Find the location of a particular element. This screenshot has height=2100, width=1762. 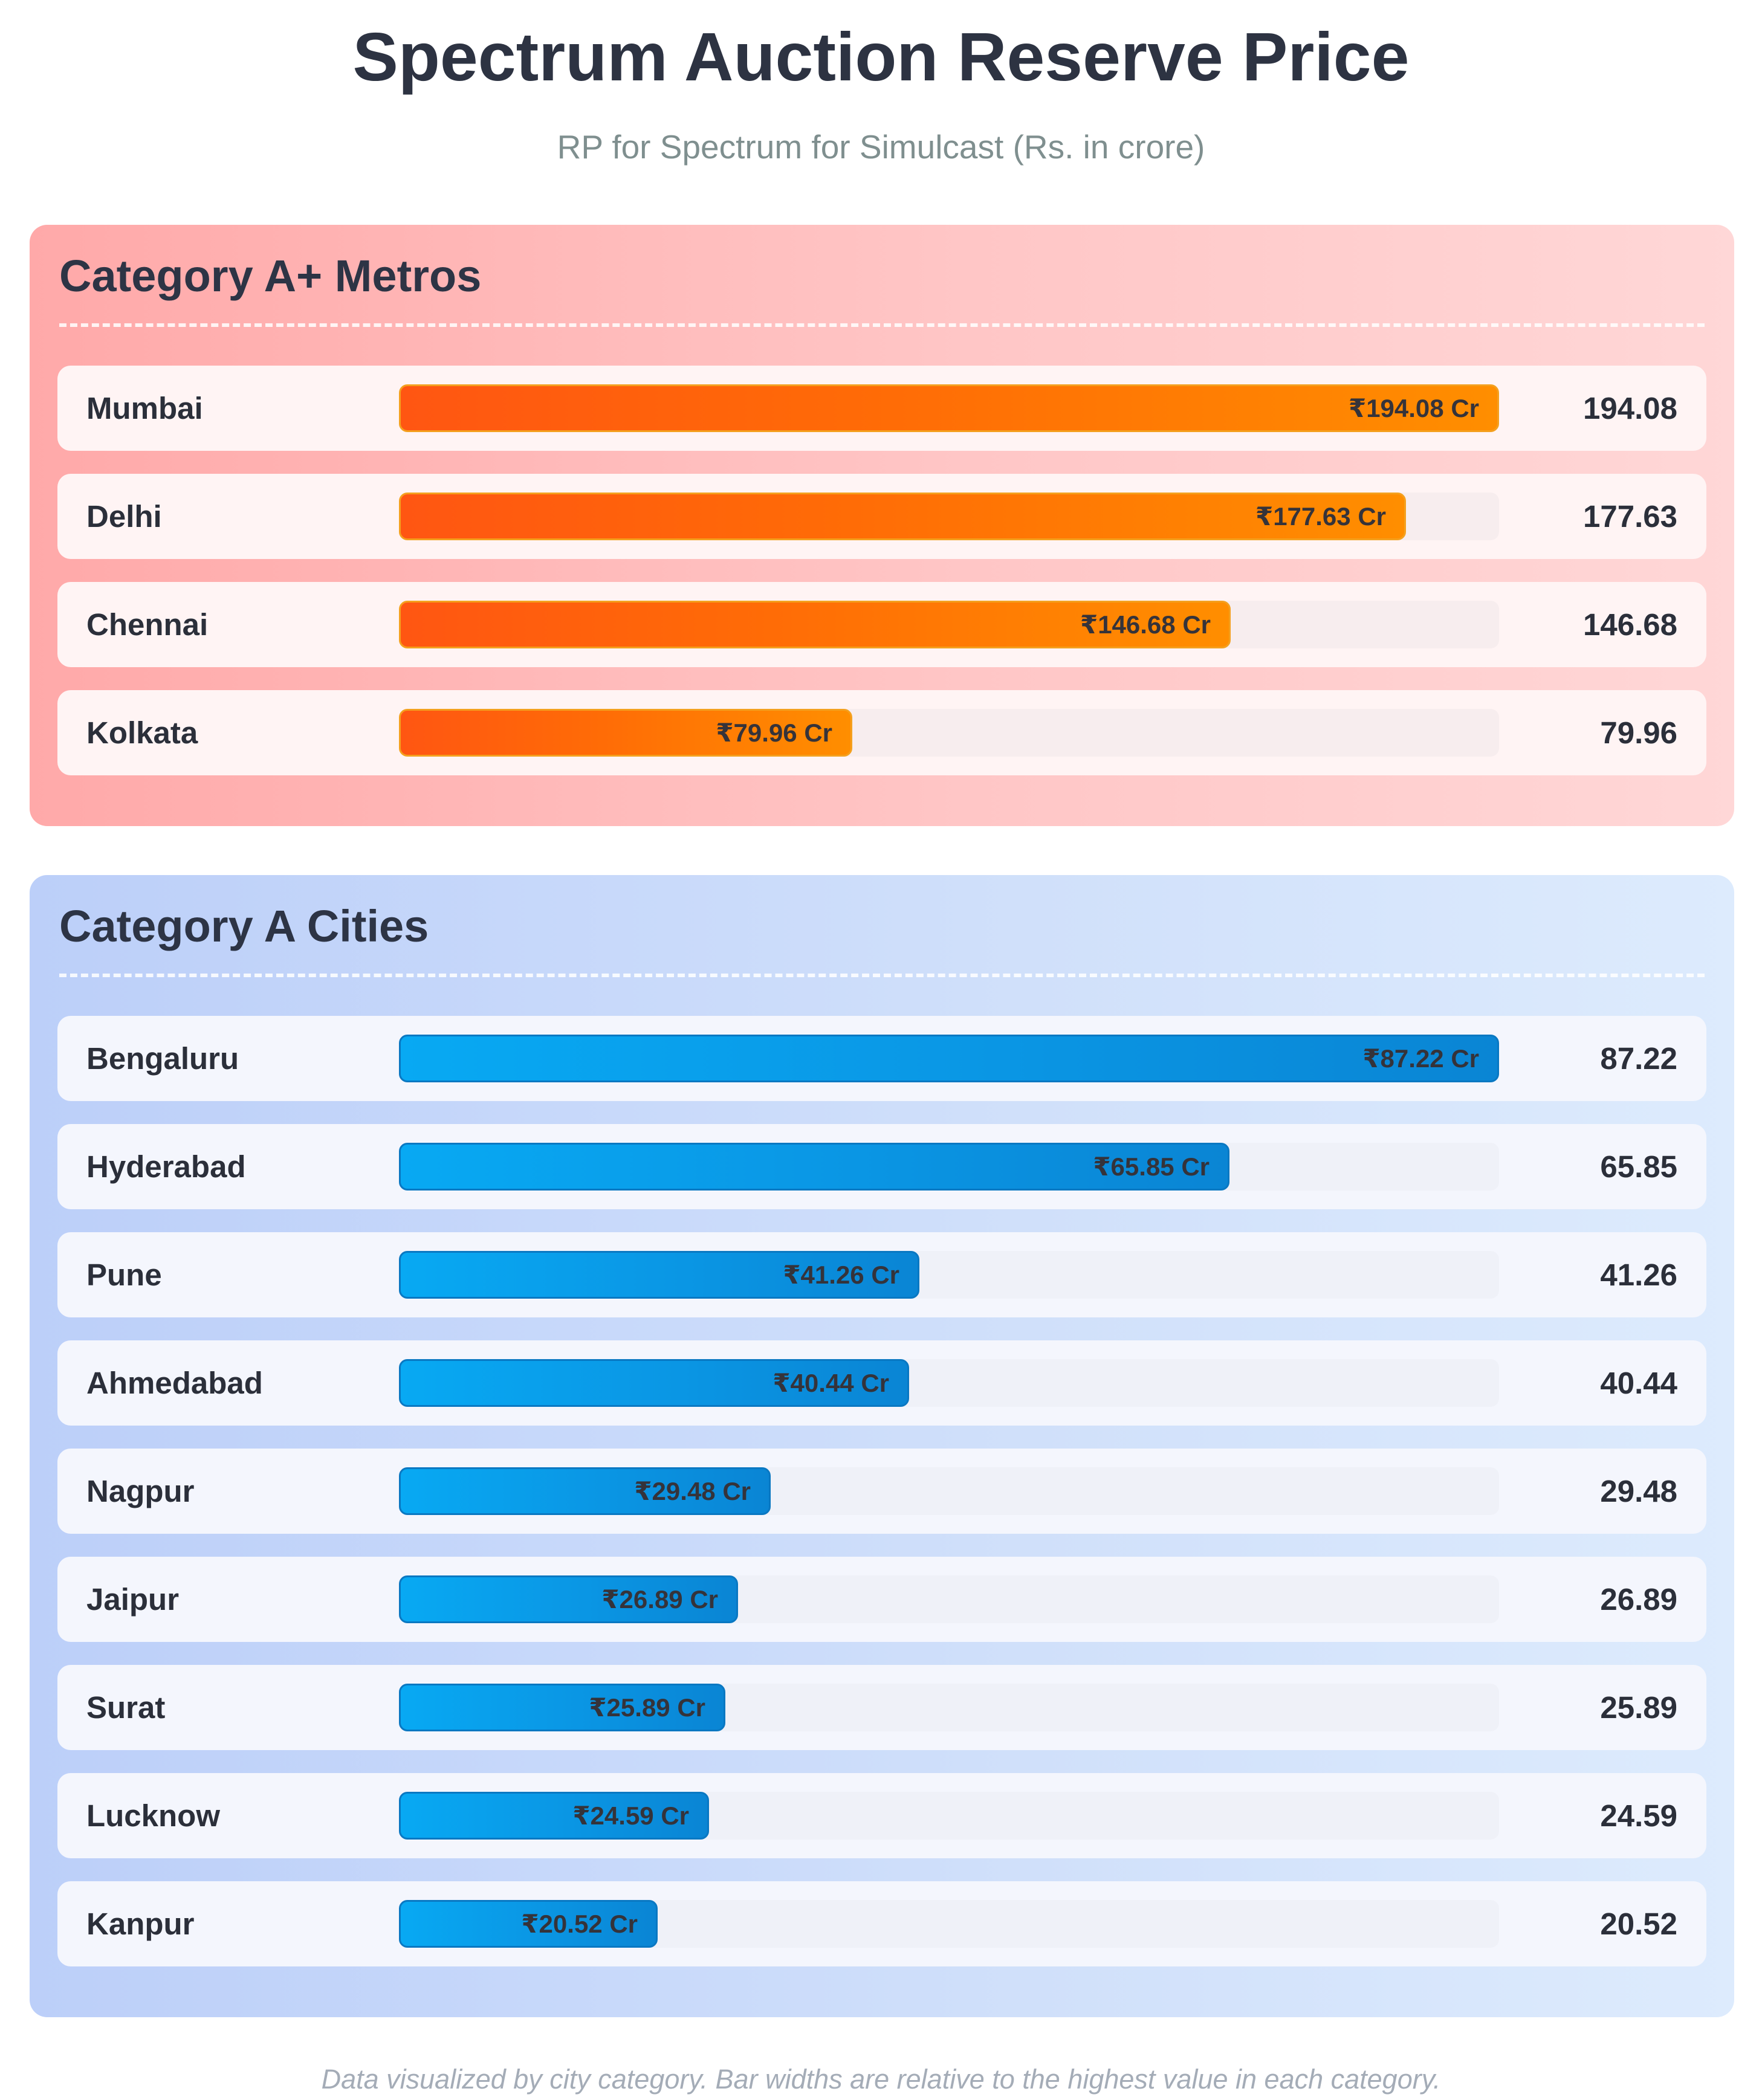

city-row-delhi: Delhi ₹177.63 Cr 177.63 is located at coordinates (881, 516).